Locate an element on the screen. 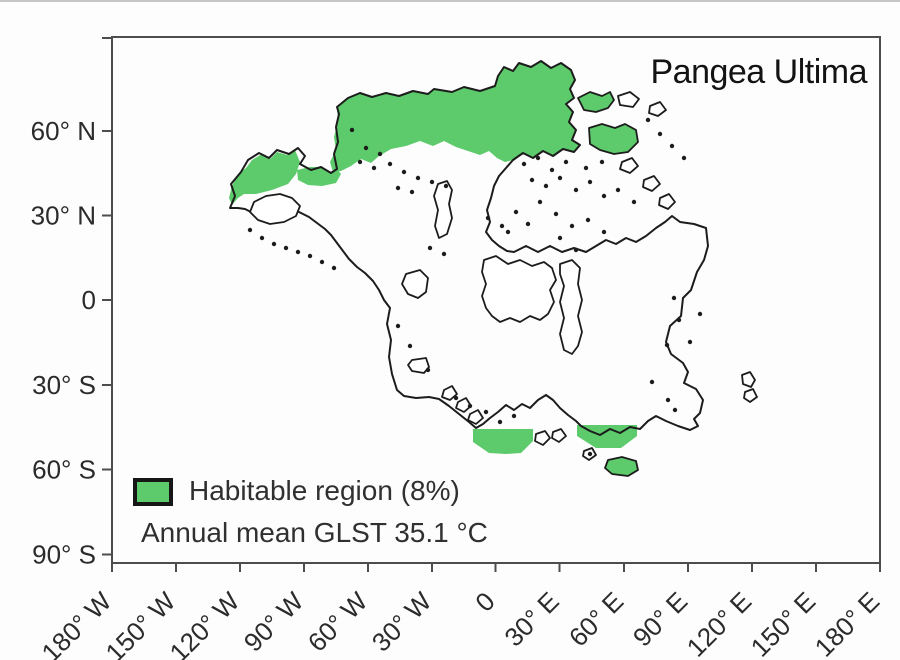 This screenshot has height=660, width=900. y-tick-label: 60° S is located at coordinates (64, 470).